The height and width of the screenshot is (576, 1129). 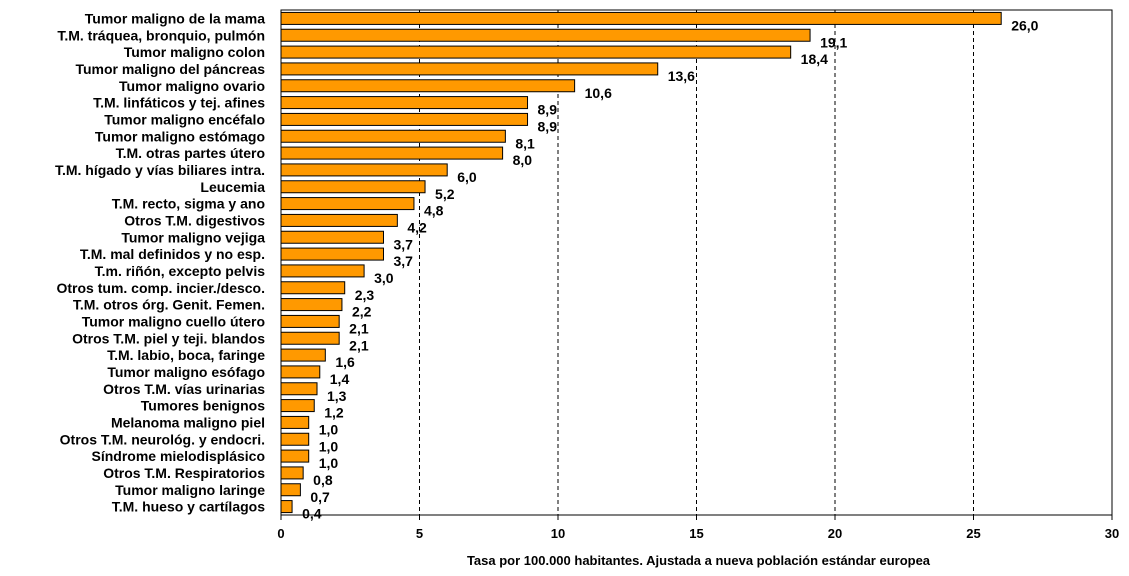 I want to click on value-label: 10,6, so click(x=598, y=93).